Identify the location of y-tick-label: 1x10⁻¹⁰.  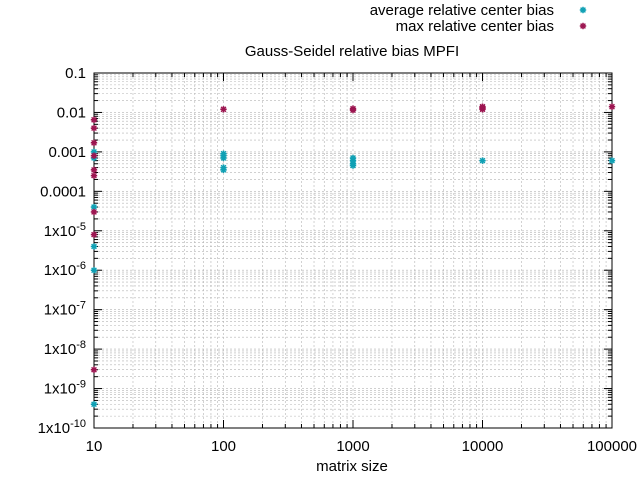
(62, 427).